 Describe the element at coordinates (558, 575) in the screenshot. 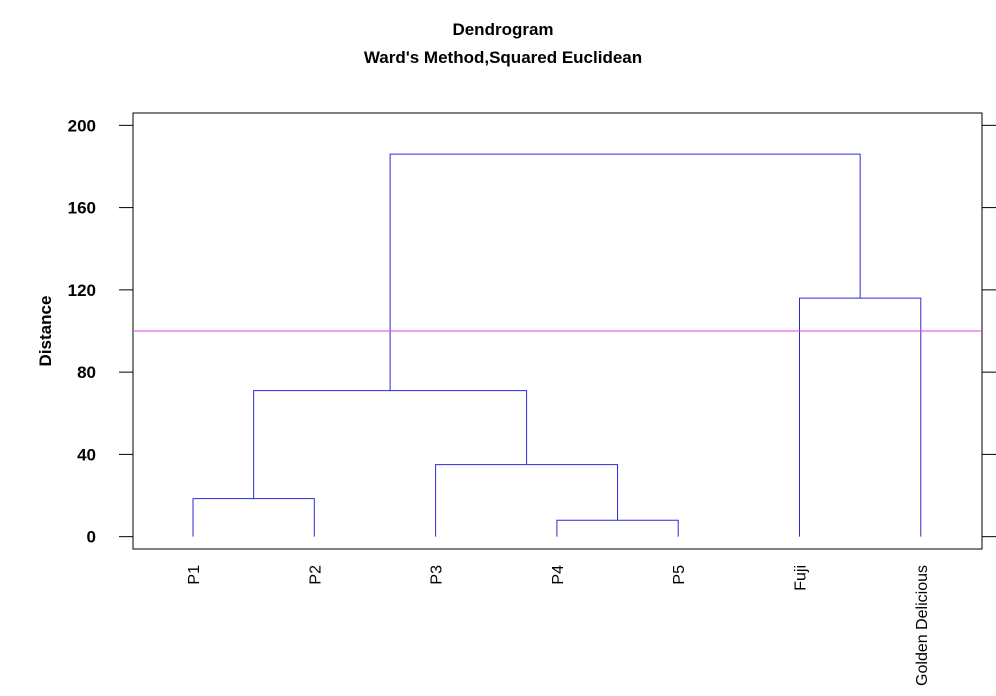

I see `leaf-label: P4` at that location.